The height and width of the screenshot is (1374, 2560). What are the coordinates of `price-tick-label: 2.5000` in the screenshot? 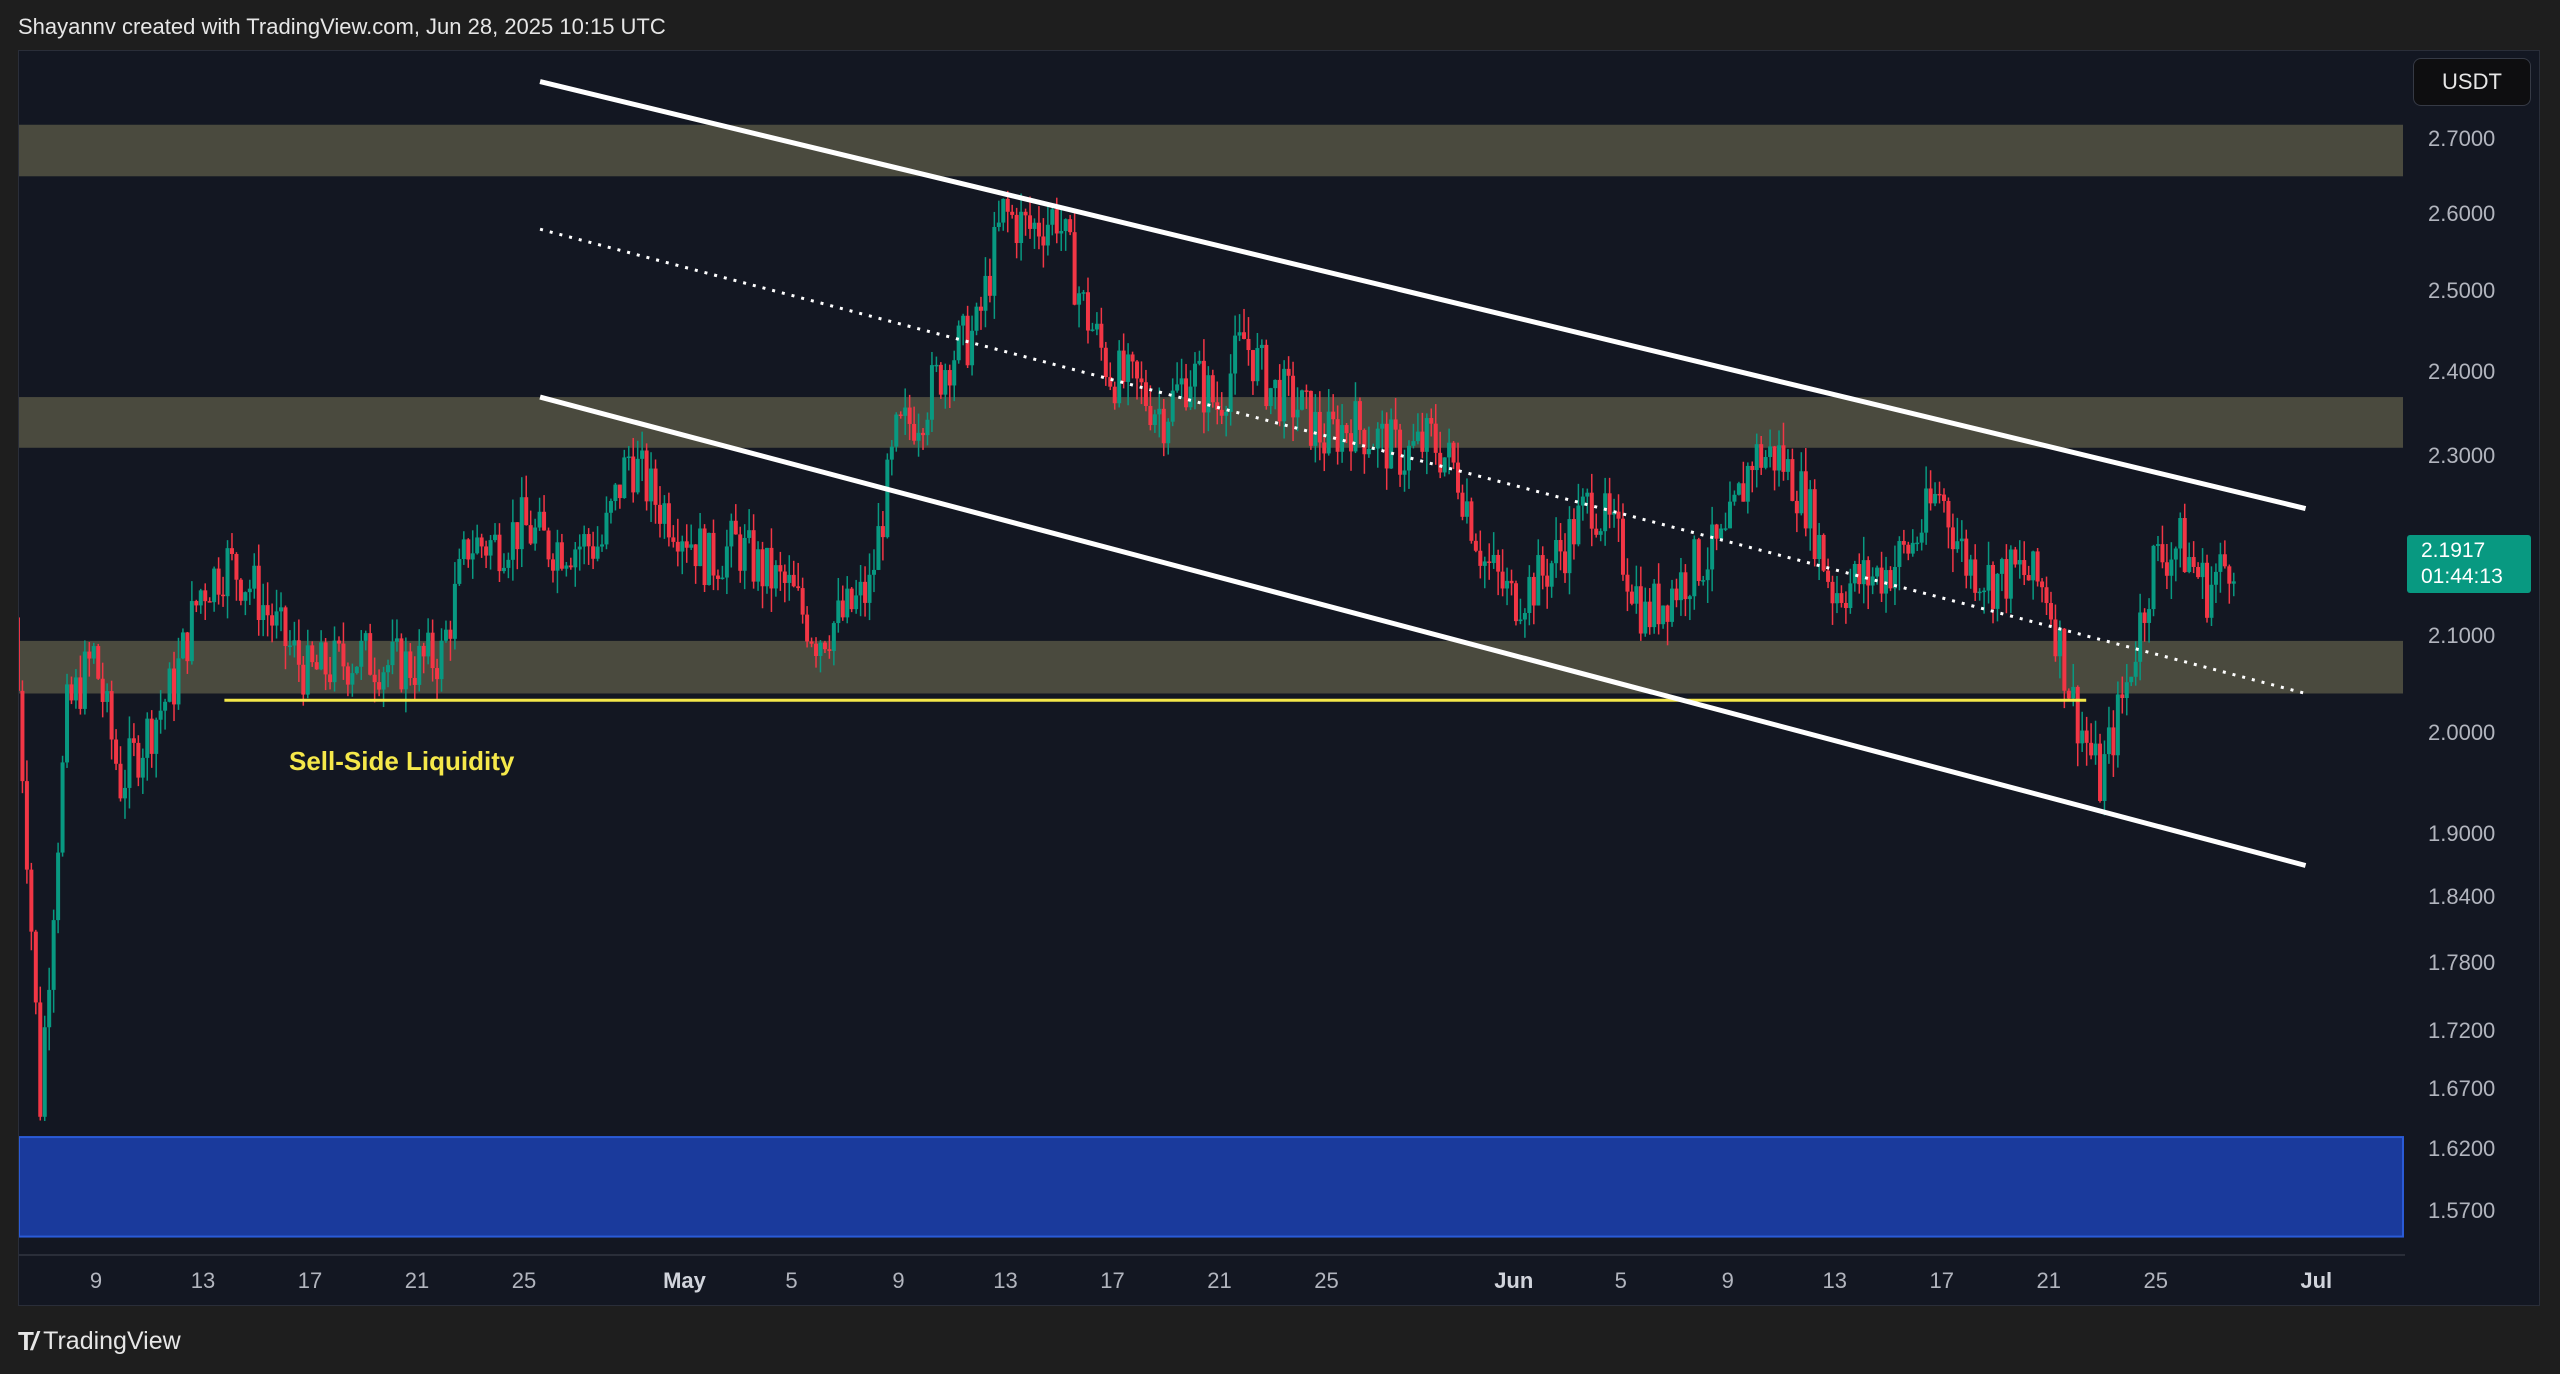 It's located at (2462, 291).